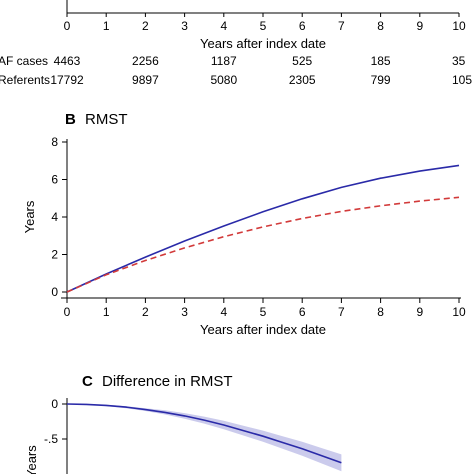  What do you see at coordinates (263, 312) in the screenshot?
I see `panel-b-x-tick-label: 5` at bounding box center [263, 312].